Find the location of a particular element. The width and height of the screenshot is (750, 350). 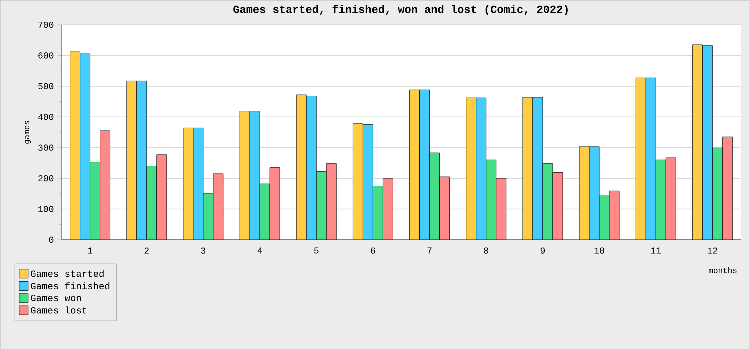

x-tick-label: 10 is located at coordinates (599, 251).